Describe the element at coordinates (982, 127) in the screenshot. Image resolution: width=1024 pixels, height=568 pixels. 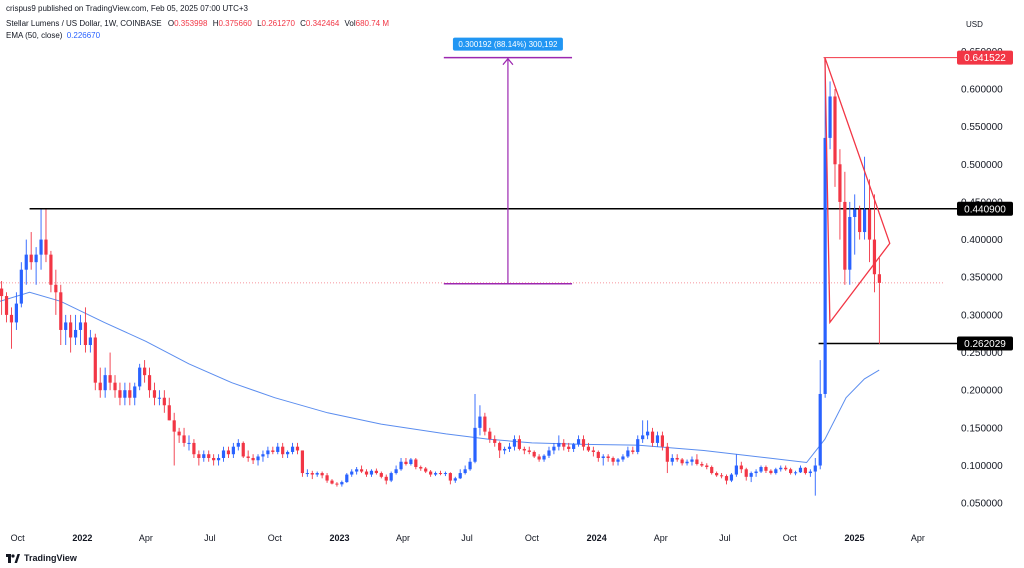
I see `y-tick-label: 0.550000` at that location.